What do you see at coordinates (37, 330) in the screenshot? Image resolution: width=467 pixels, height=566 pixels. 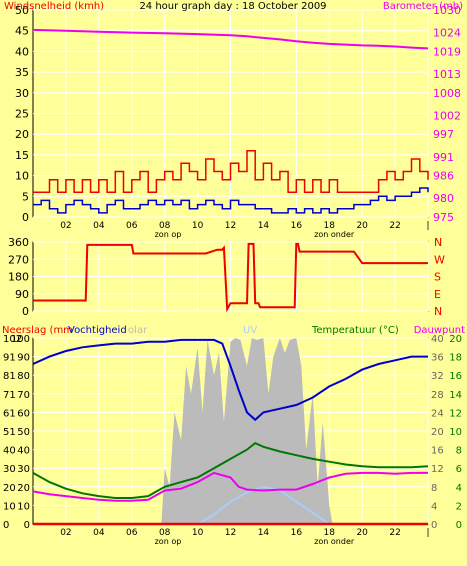 I see `rain-axis-label: Neerslag (mm` at bounding box center [37, 330].